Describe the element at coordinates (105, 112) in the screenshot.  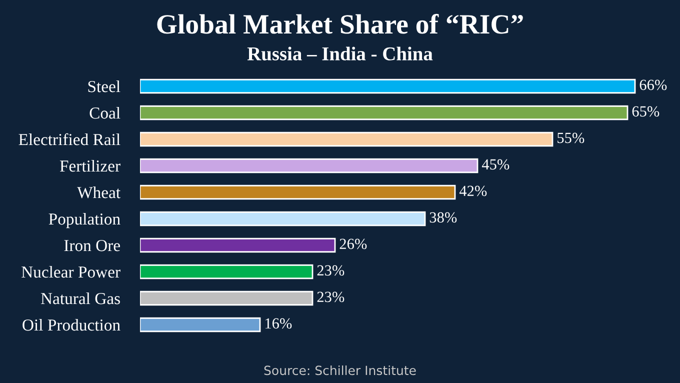
I see `y-tick-label: Coal` at that location.